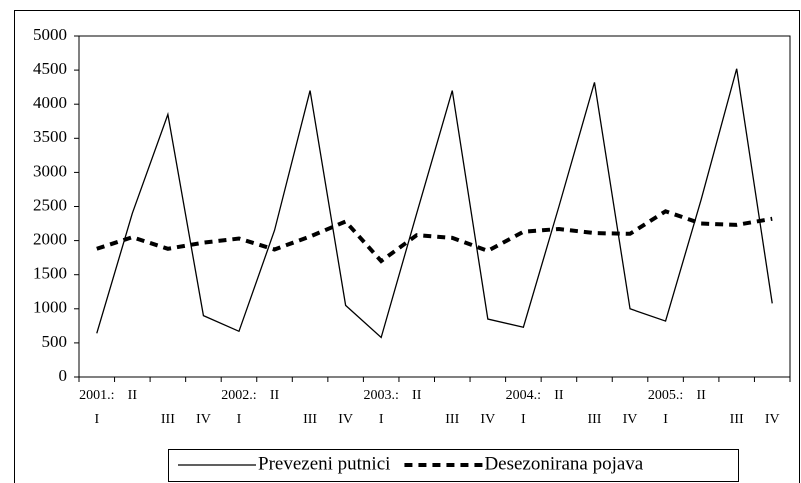 The height and width of the screenshot is (483, 801). Describe the element at coordinates (238, 395) in the screenshot. I see `x-tick-label: 2002.:` at that location.